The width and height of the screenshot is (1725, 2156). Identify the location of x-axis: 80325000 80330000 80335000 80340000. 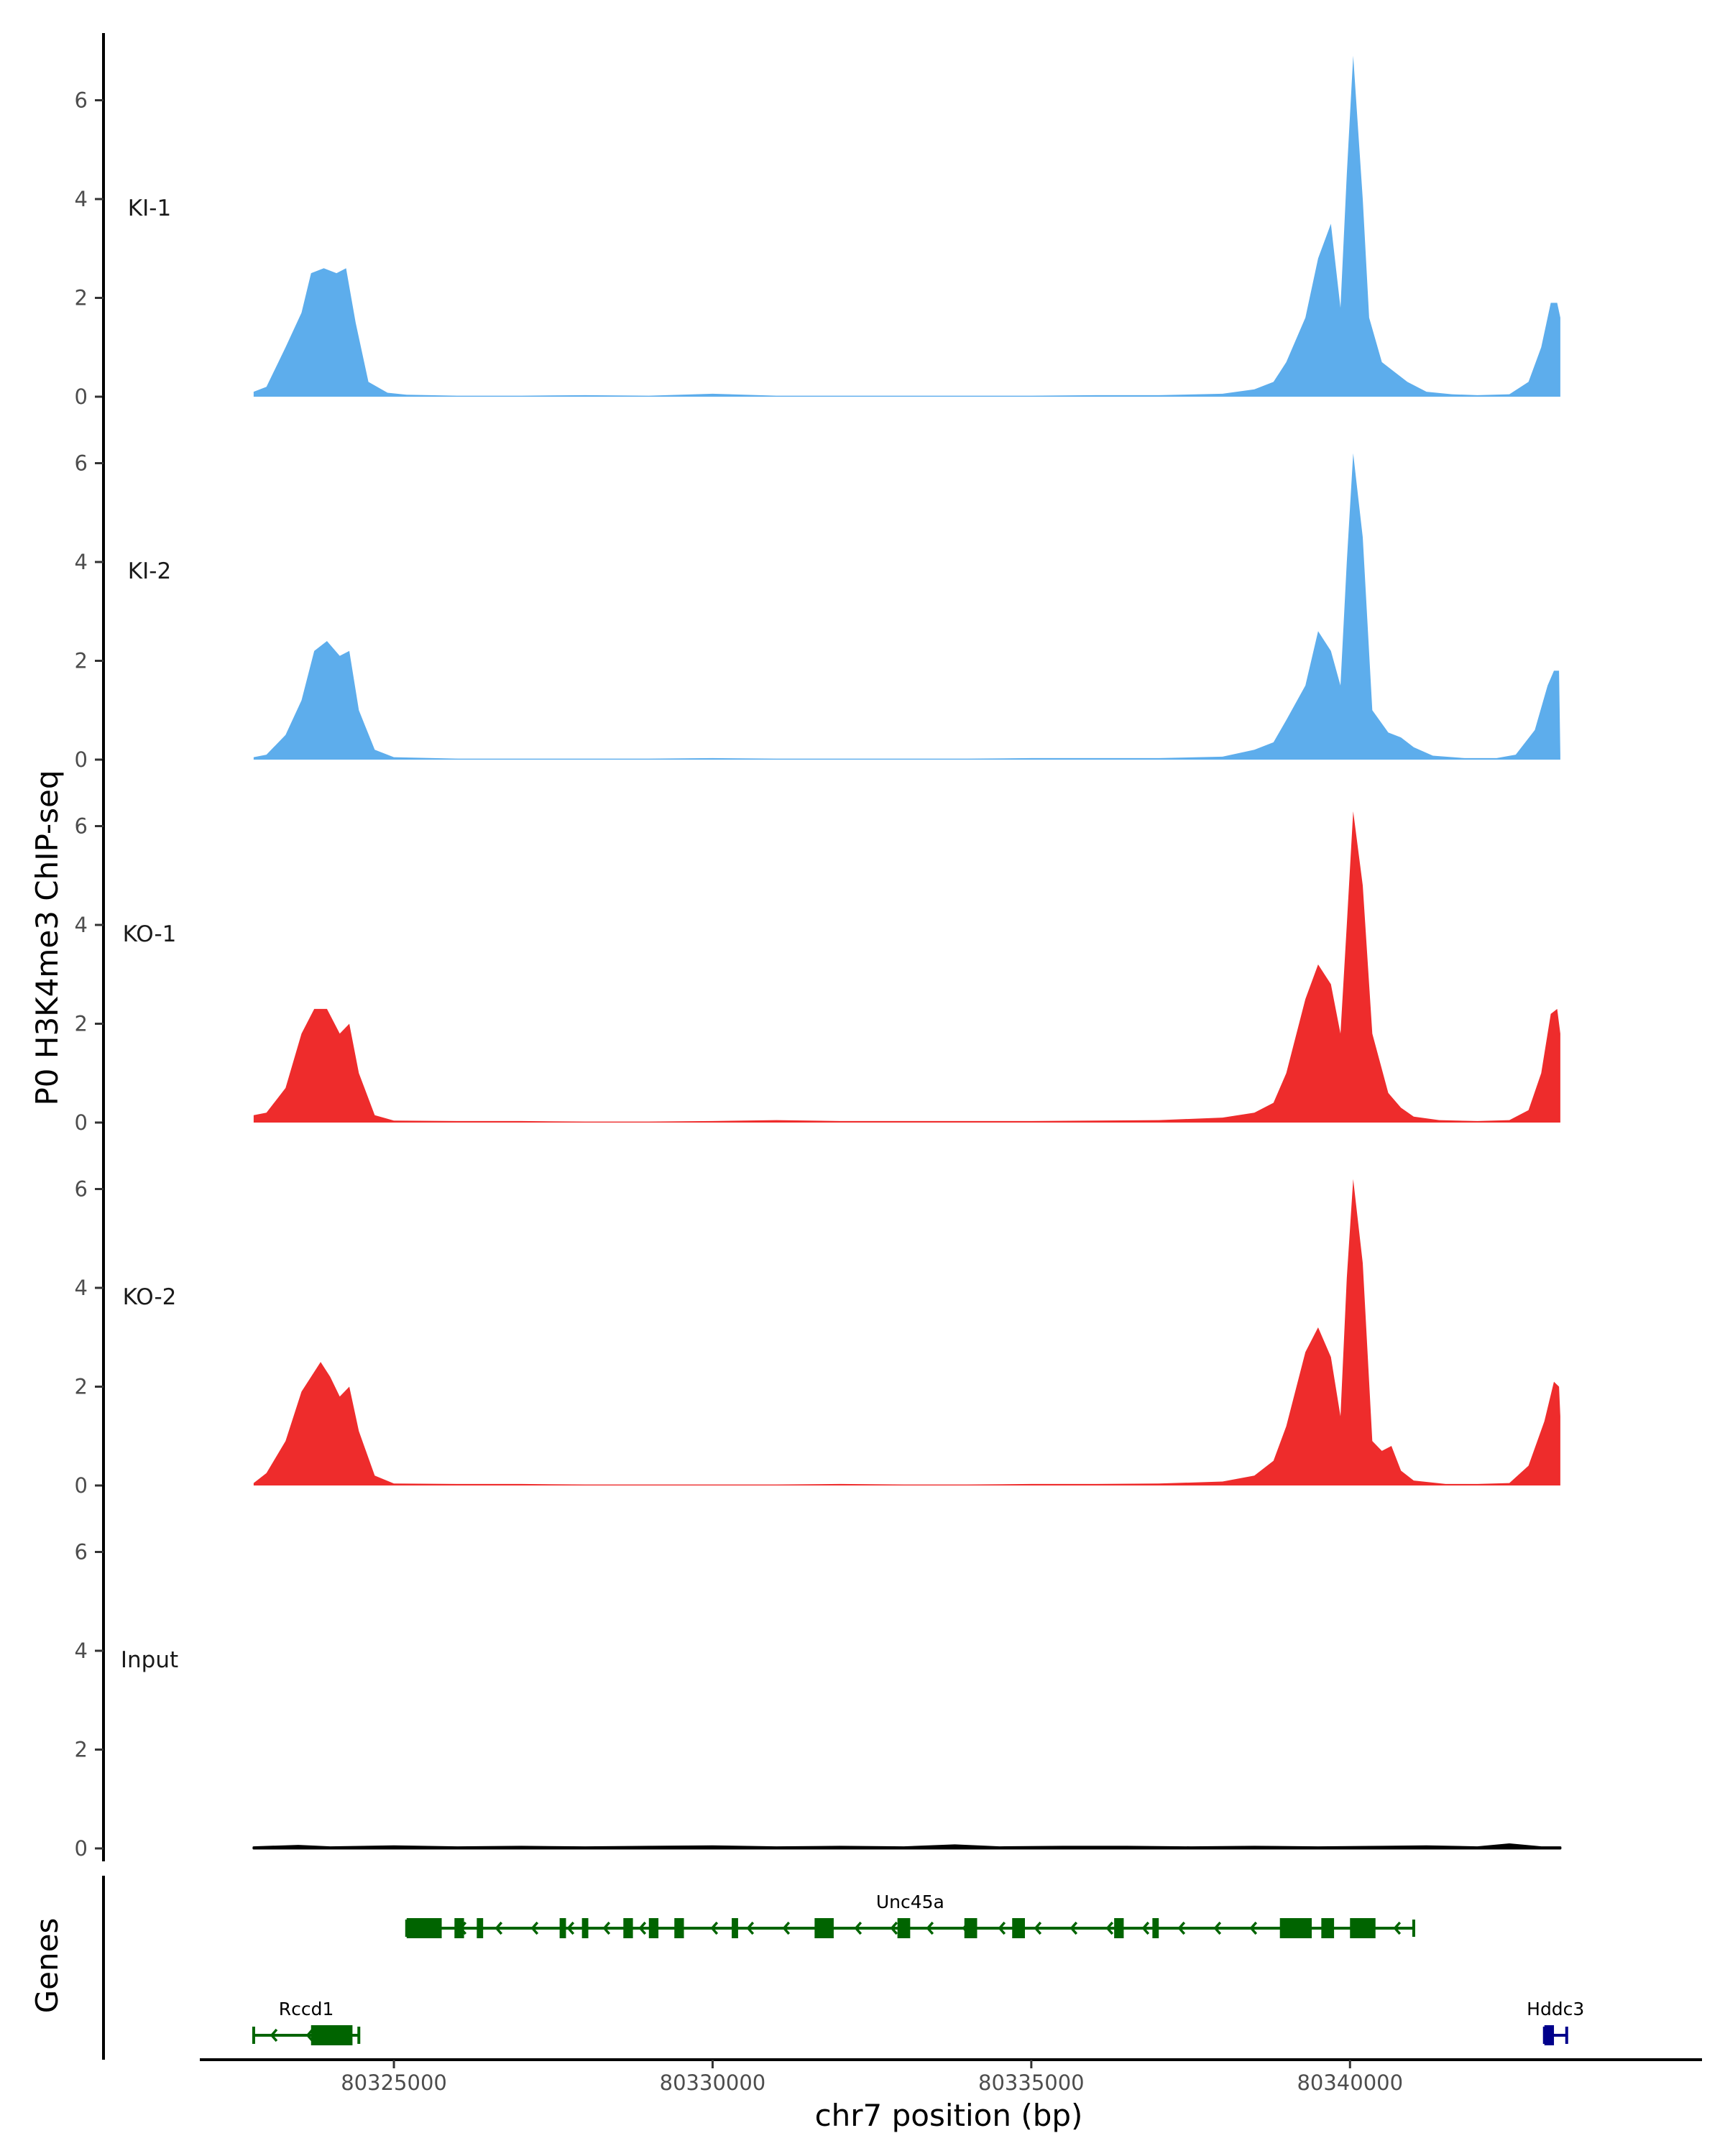
(951, 2076).